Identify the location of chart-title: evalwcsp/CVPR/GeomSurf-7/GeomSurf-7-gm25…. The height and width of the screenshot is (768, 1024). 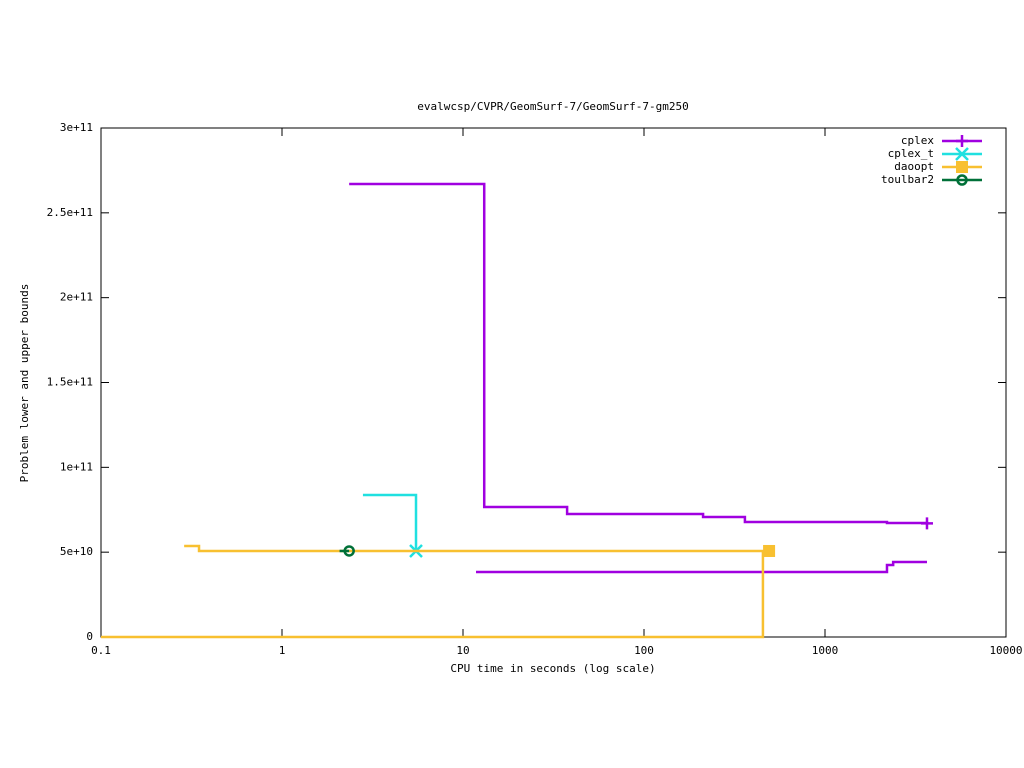
(553, 106).